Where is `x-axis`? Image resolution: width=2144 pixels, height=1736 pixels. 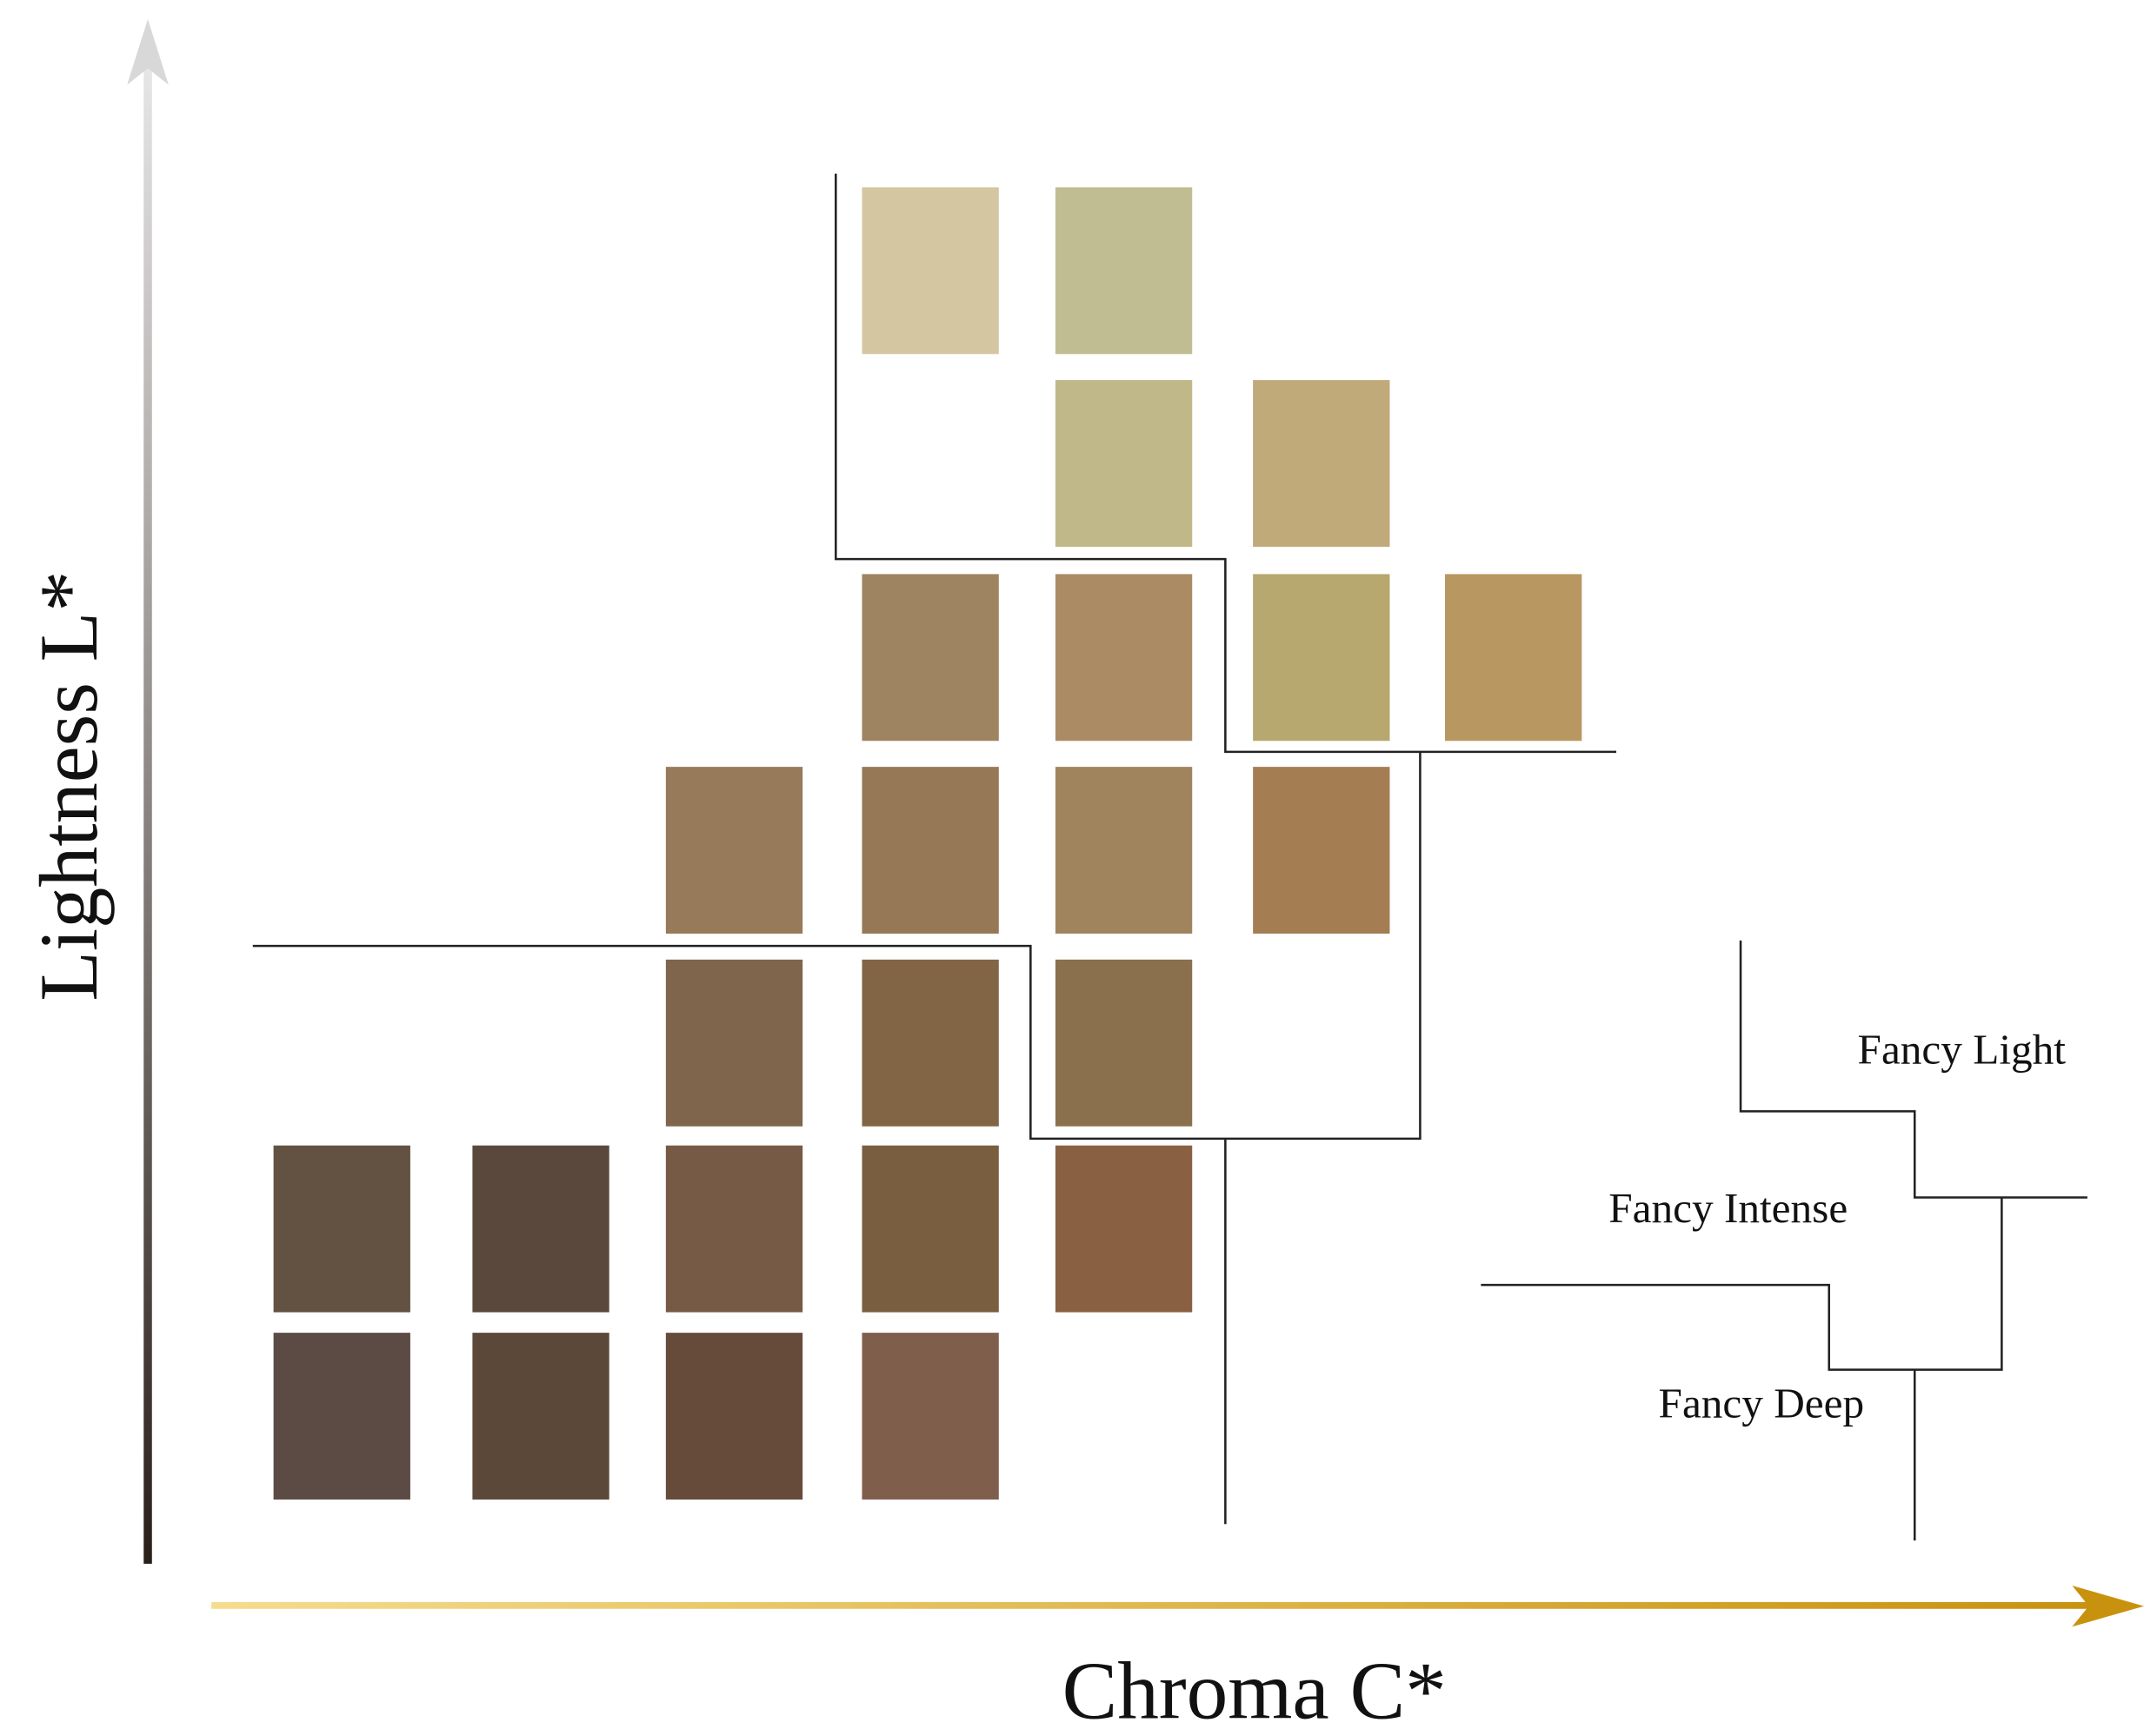 x-axis is located at coordinates (1157, 1605).